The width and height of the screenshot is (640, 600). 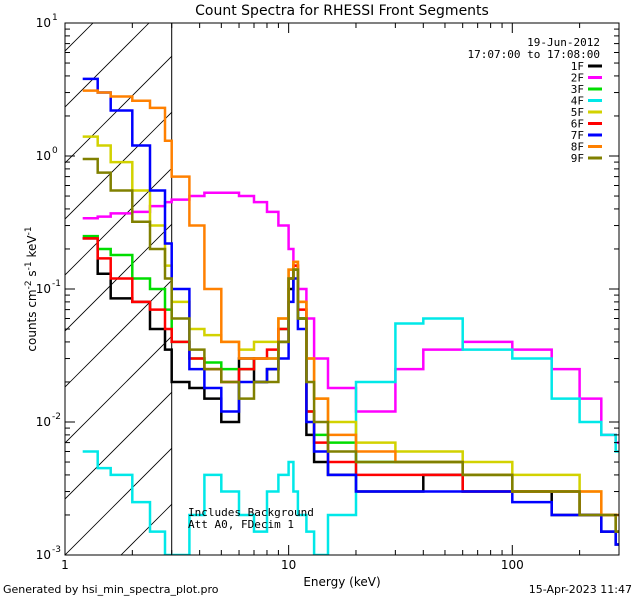 What do you see at coordinates (577, 135) in the screenshot?
I see `legend-label: 7F` at bounding box center [577, 135].